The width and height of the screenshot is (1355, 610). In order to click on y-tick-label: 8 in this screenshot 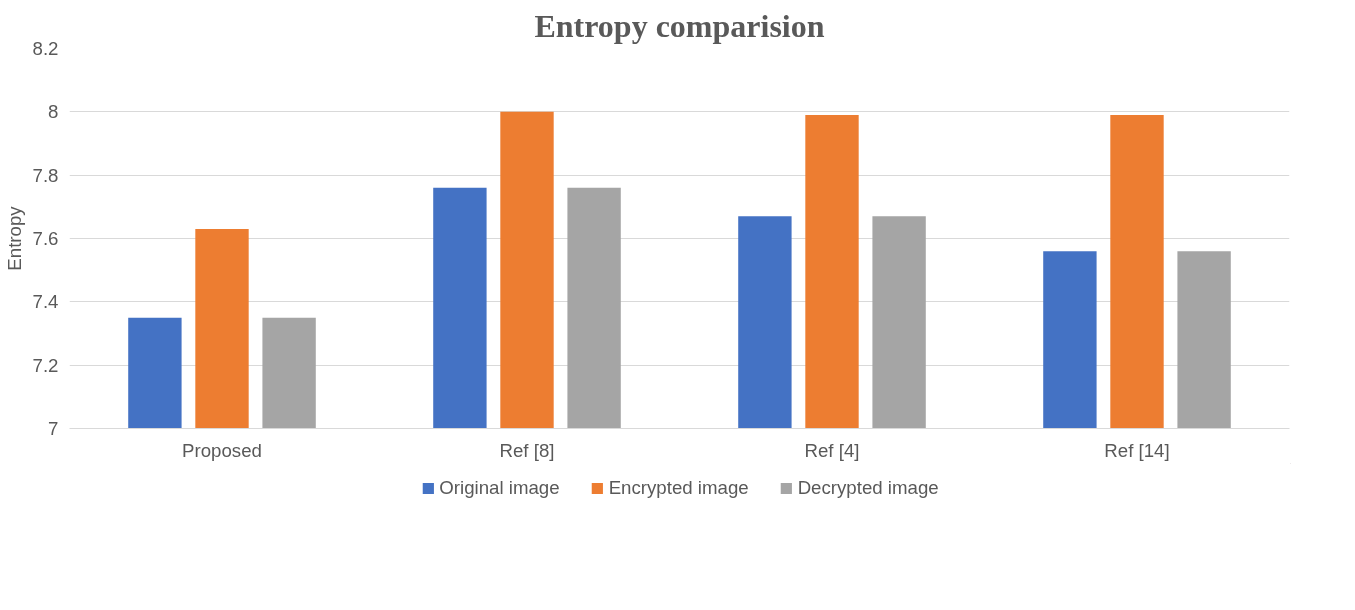, I will do `click(53, 112)`.